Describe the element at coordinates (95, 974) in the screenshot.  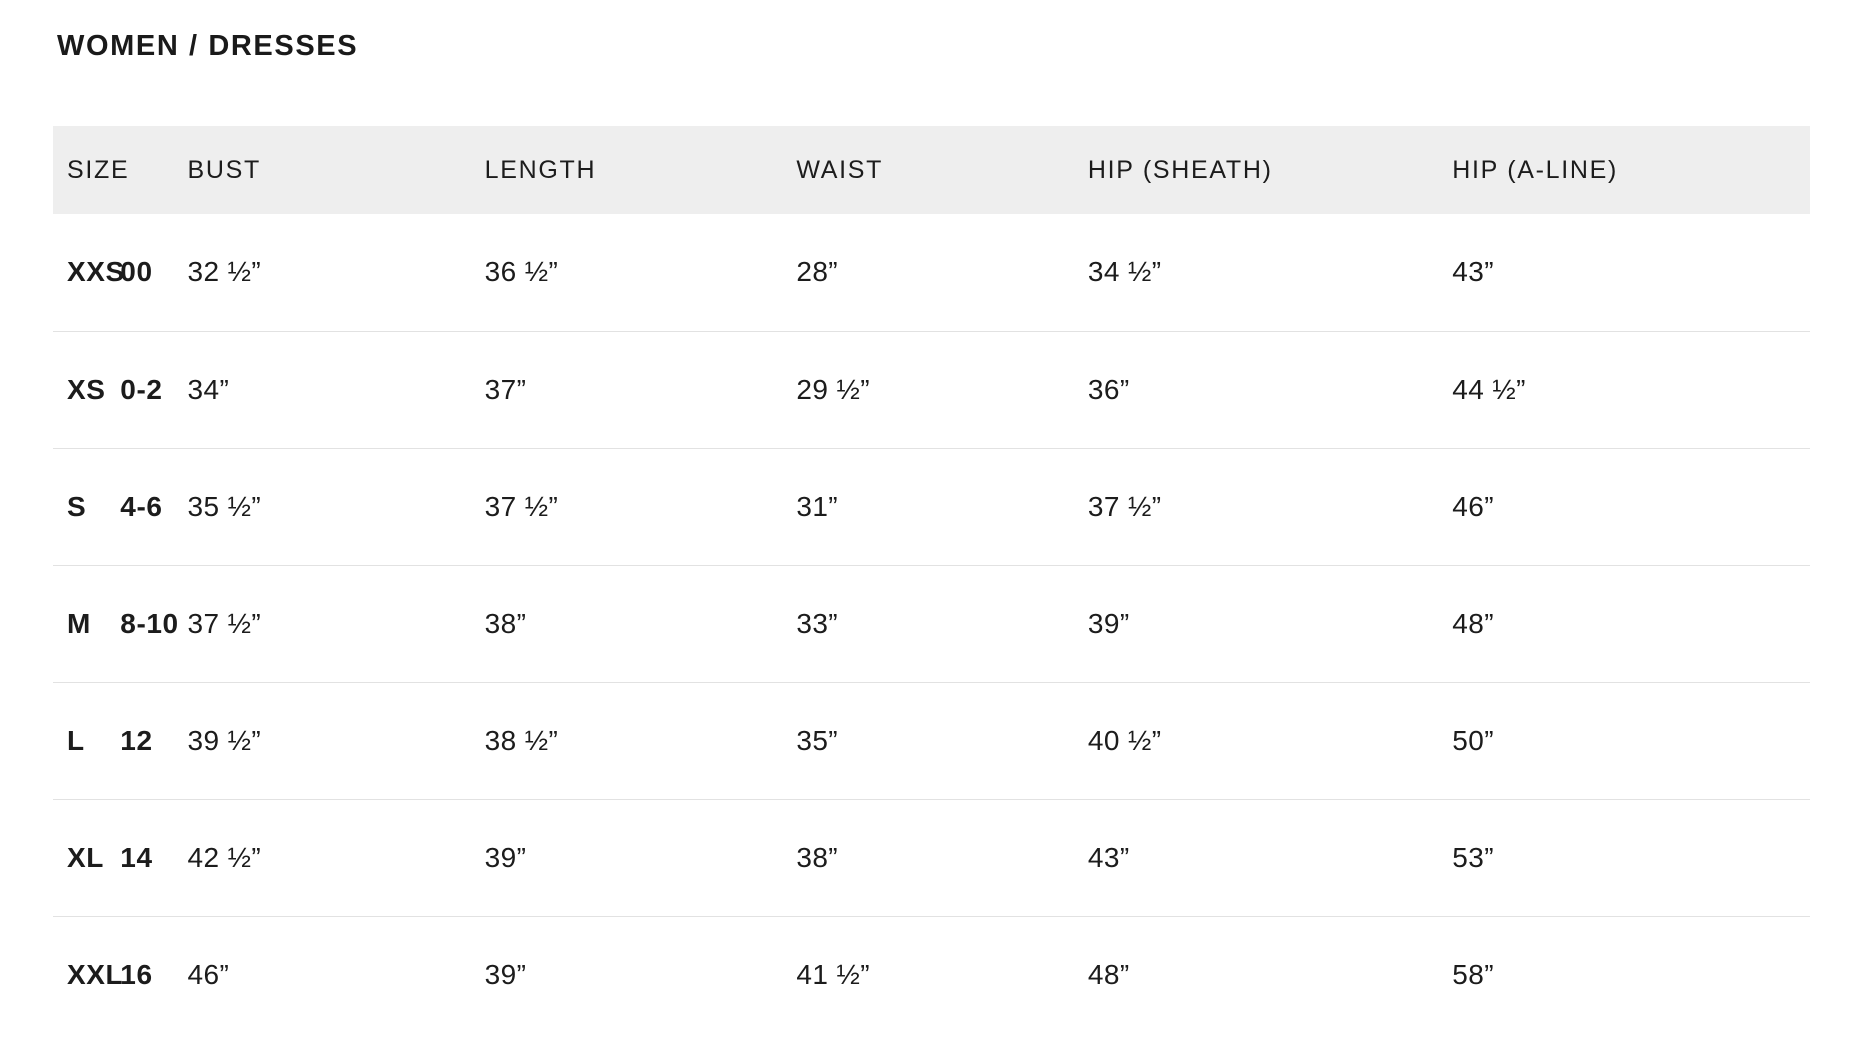
I see `cell-size-alpha: XXL` at that location.